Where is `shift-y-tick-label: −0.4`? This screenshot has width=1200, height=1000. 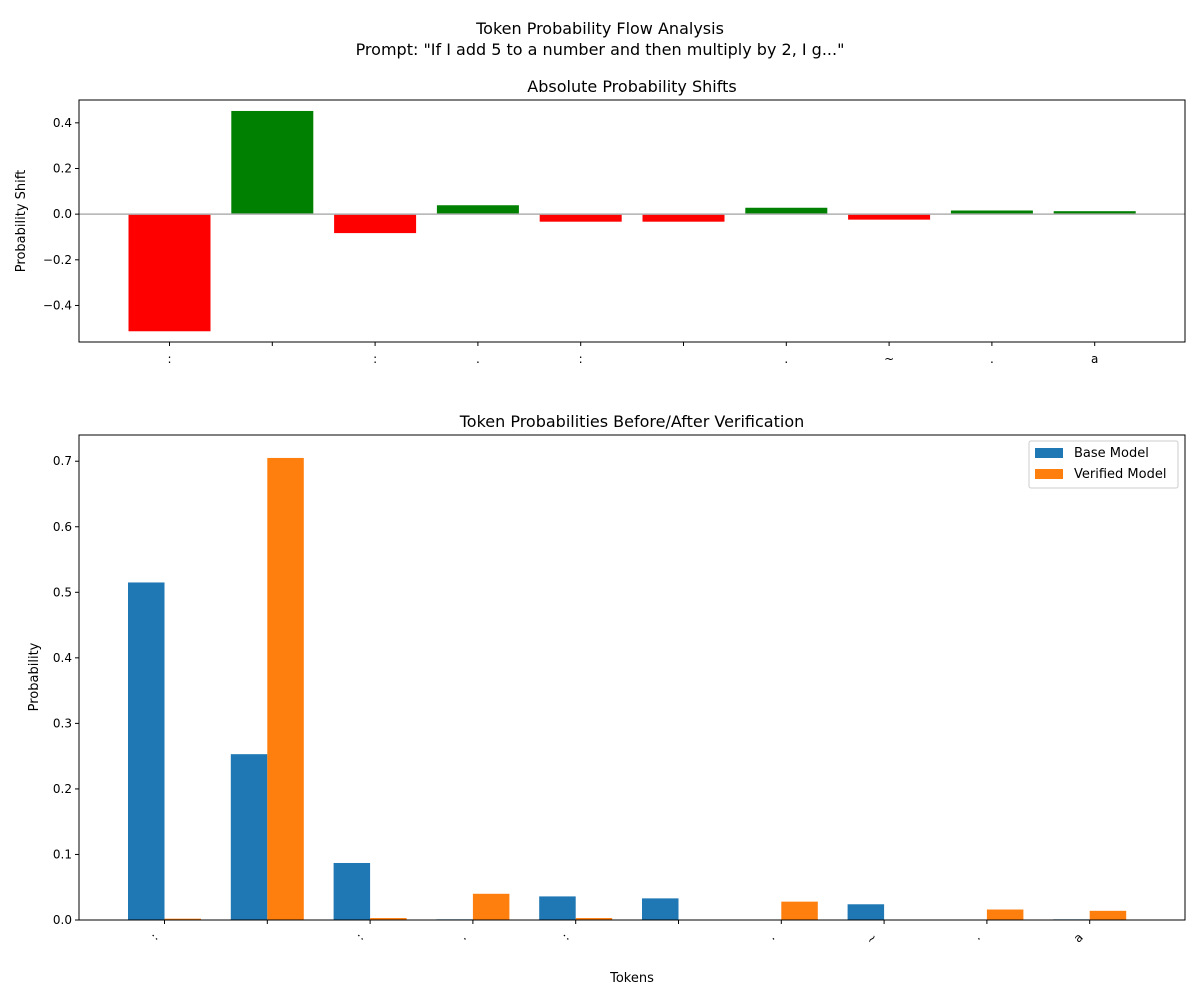
shift-y-tick-label: −0.4 is located at coordinates (57, 305).